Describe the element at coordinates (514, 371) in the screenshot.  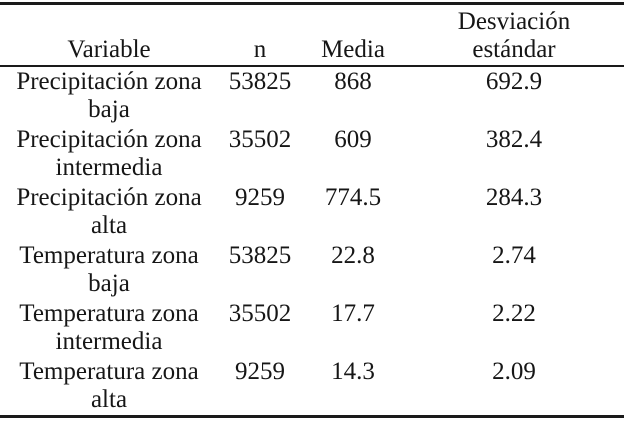
I see `cell-sd: 2.09` at that location.